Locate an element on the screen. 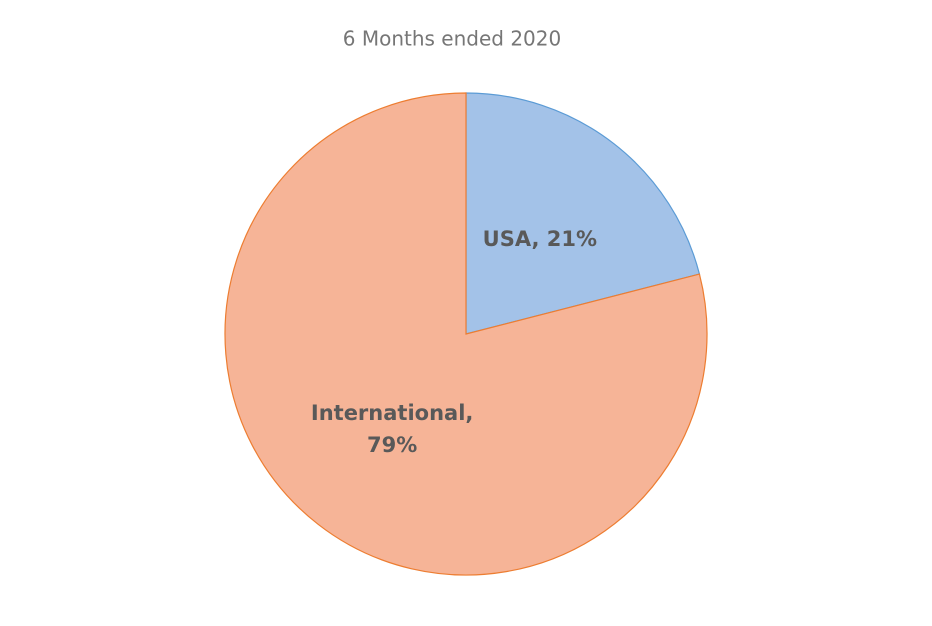 Image resolution: width=932 pixels, height=626 pixels. pie-slice is located at coordinates (583, 213).